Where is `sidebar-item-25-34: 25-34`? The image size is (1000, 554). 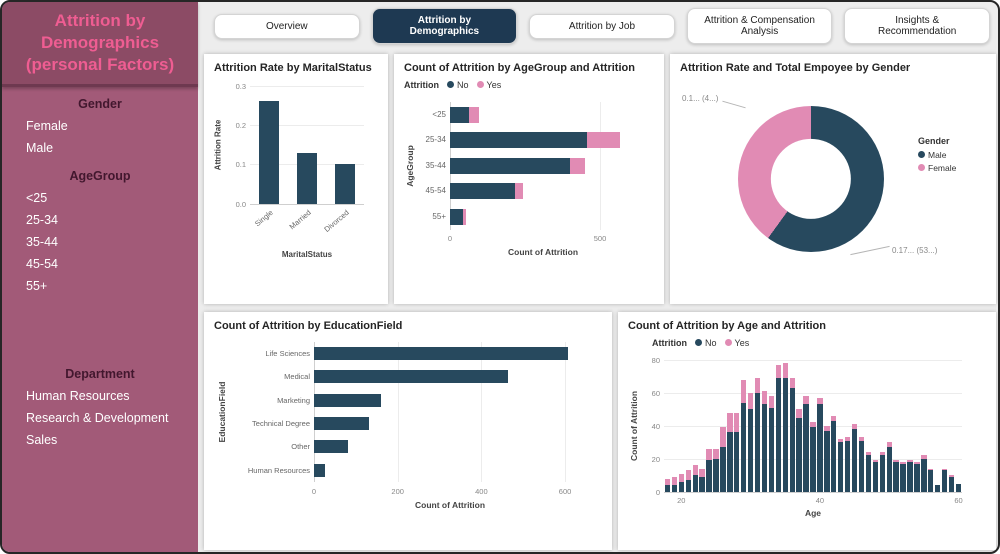 sidebar-item-25-34: 25-34 is located at coordinates (42, 220).